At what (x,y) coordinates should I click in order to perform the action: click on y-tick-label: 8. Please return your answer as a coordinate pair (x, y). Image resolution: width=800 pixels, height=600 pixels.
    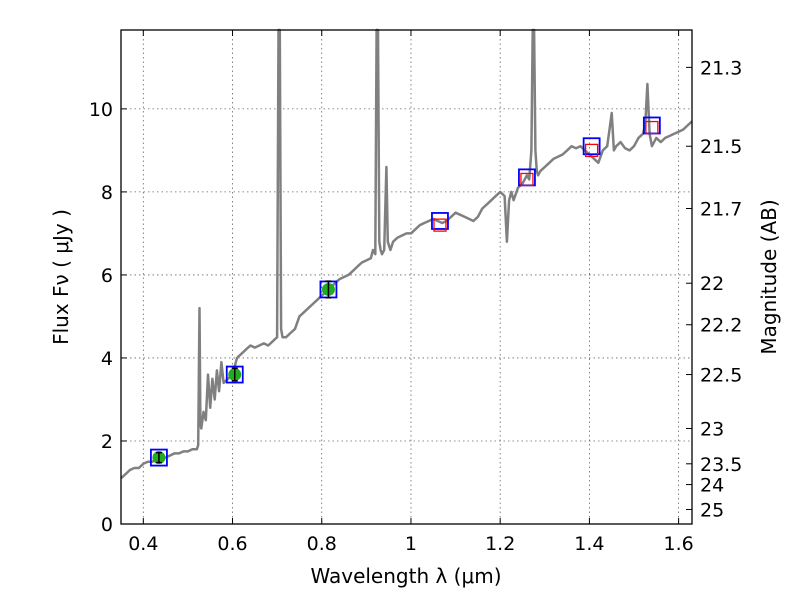
    Looking at the image, I should click on (107, 193).